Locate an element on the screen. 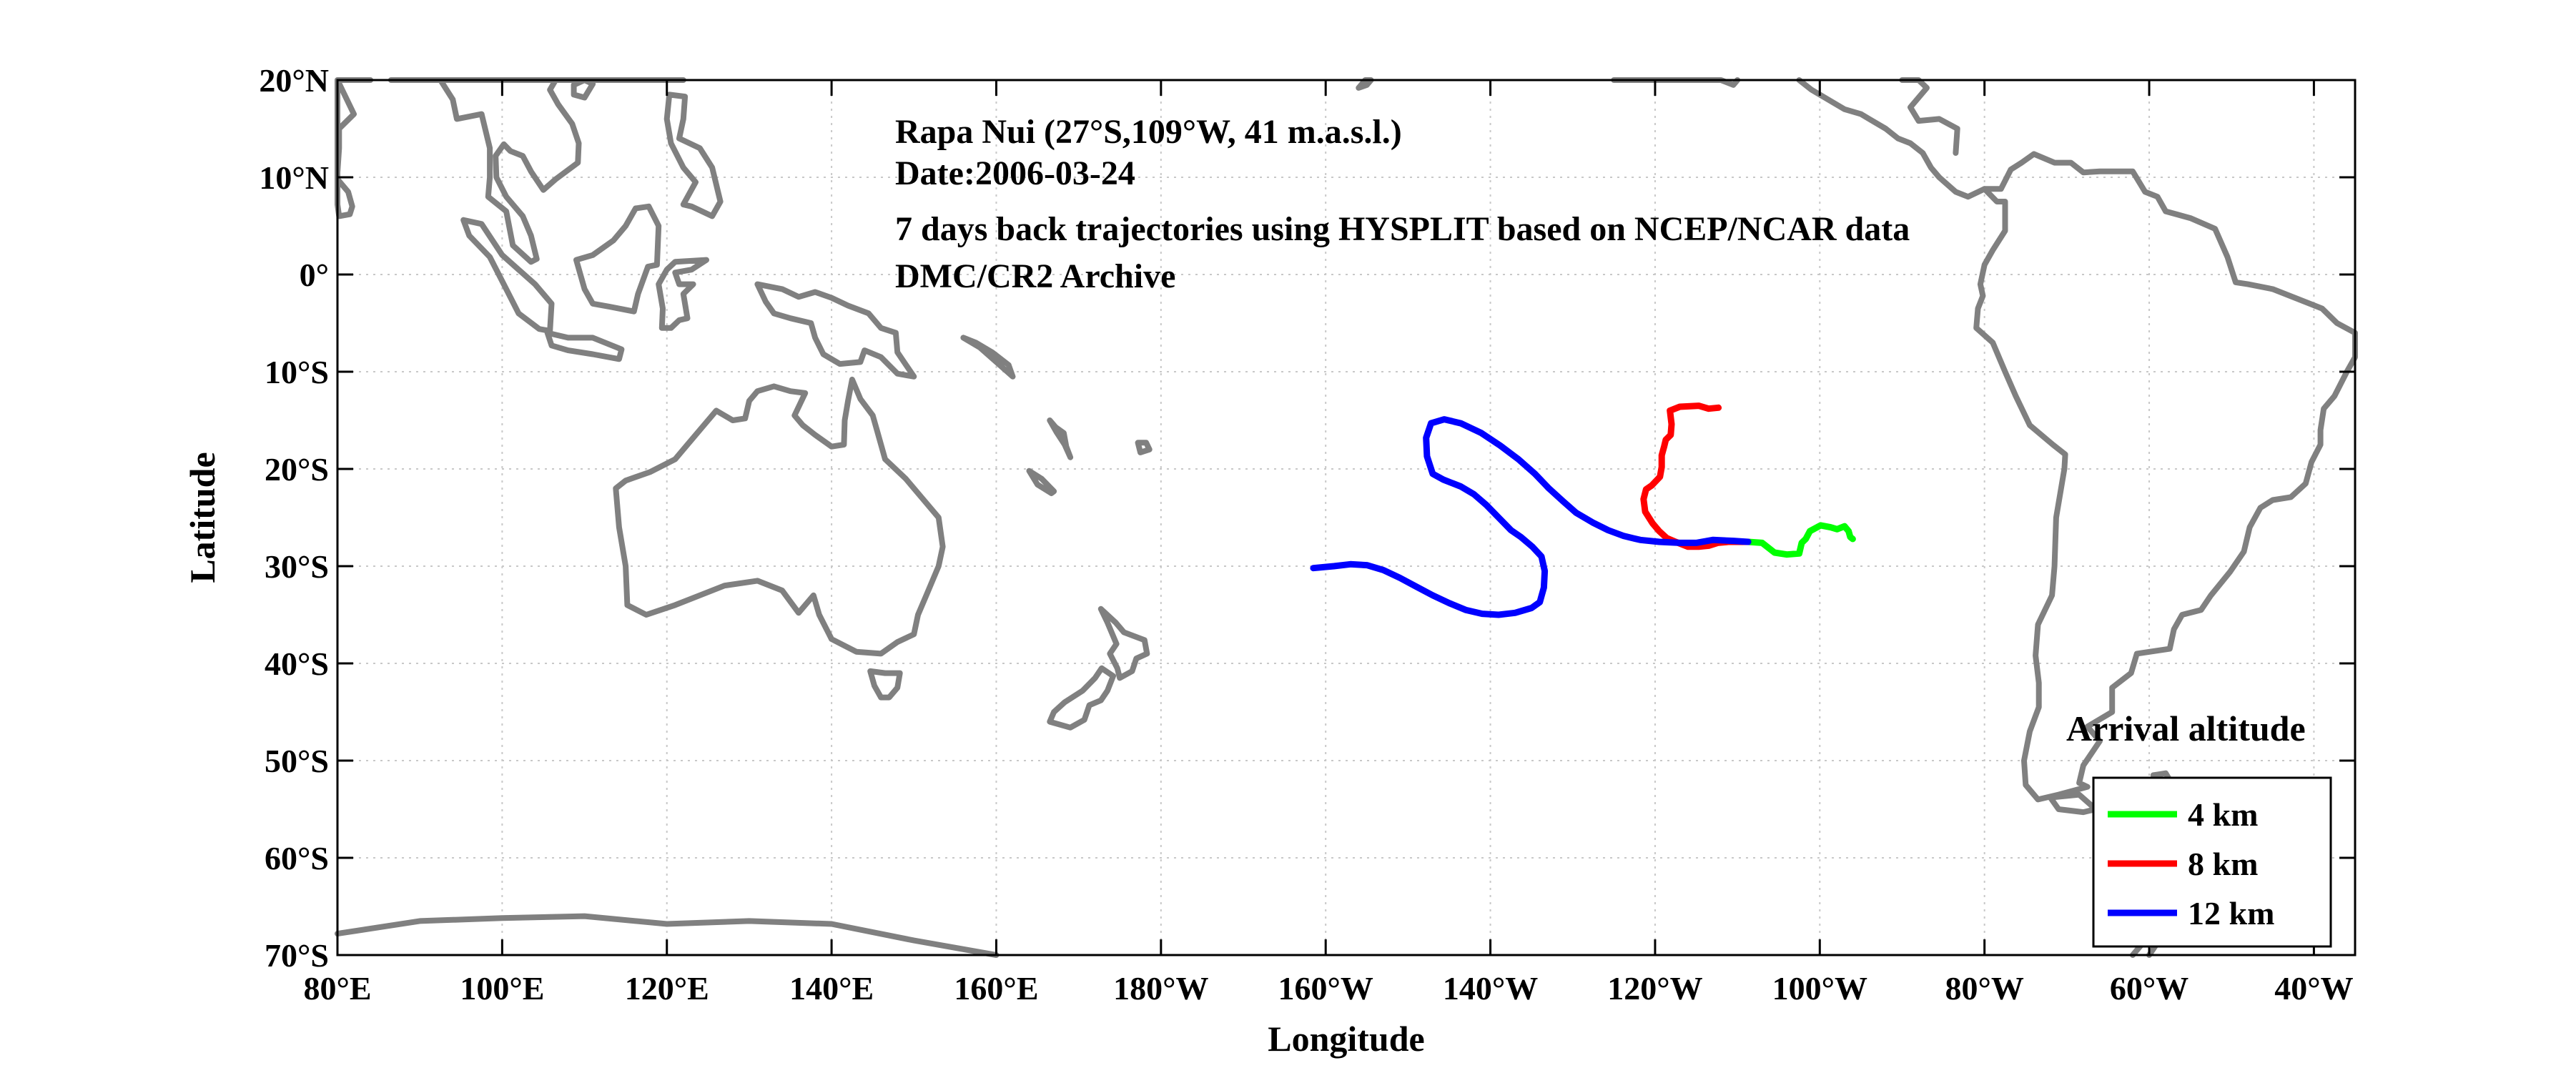 The height and width of the screenshot is (1073, 2576). legend-label-12-km: 12 km is located at coordinates (2231, 913).